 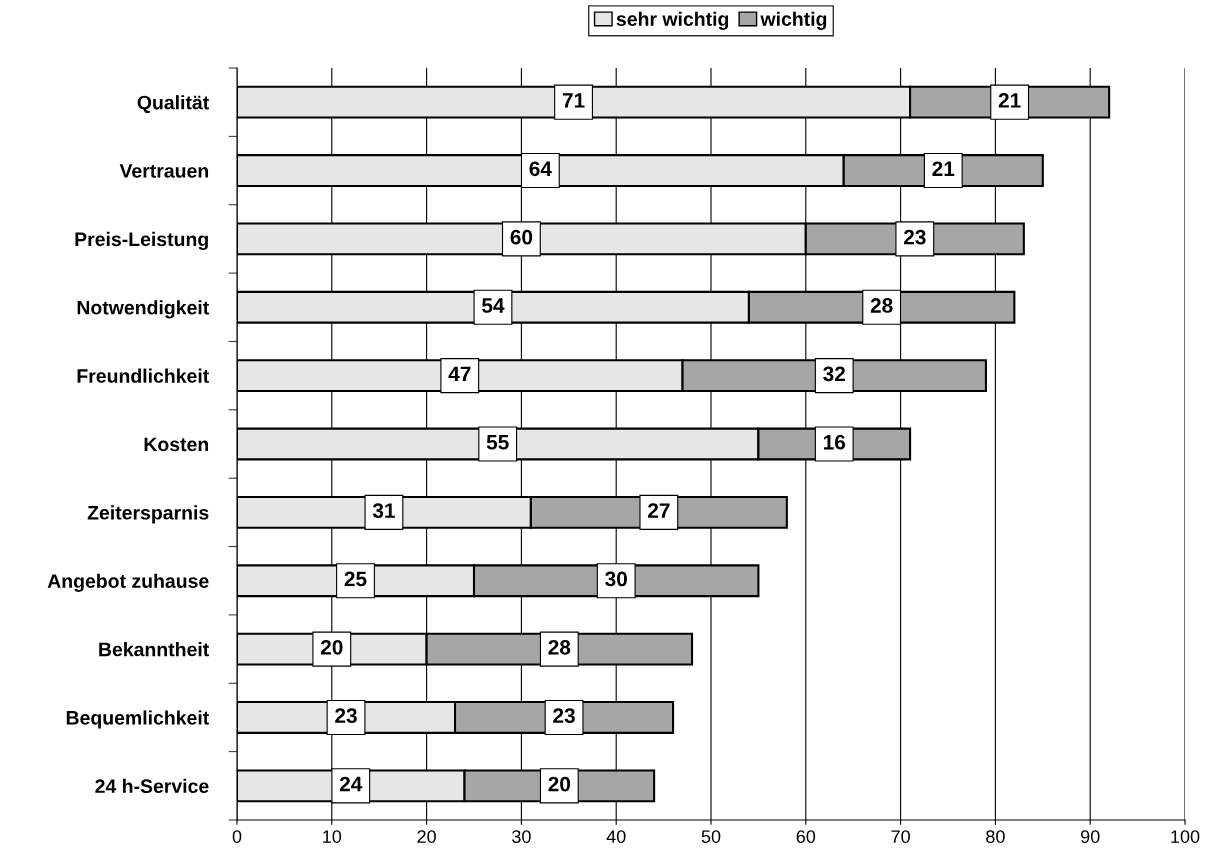 What do you see at coordinates (152, 786) in the screenshot?
I see `y-tick-label: 24 h-Service` at bounding box center [152, 786].